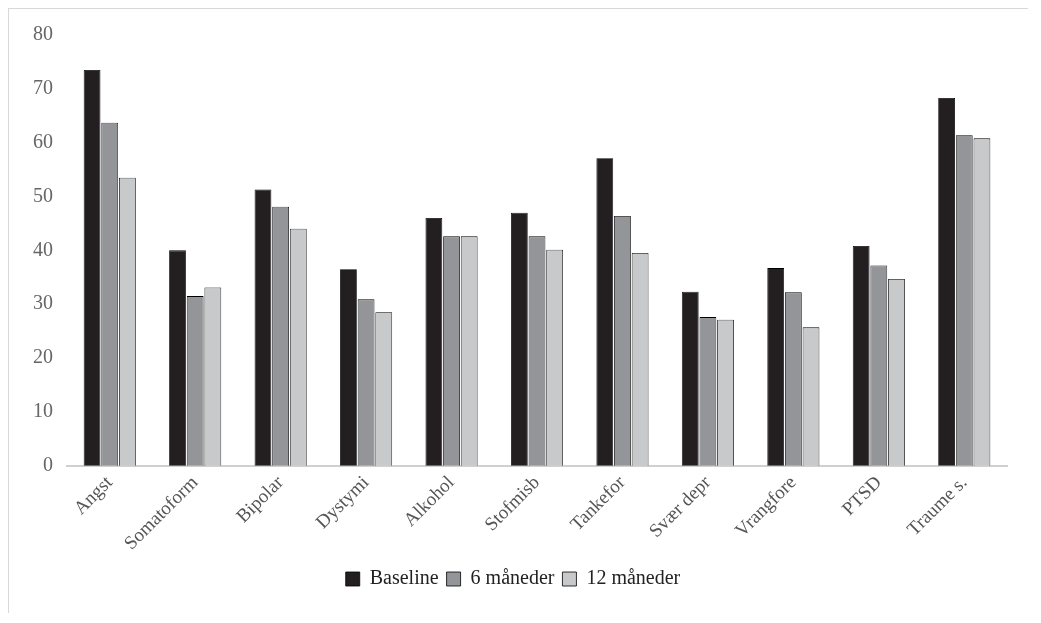 Image resolution: width=1041 pixels, height=623 pixels. Describe the element at coordinates (43, 302) in the screenshot. I see `y-tick-label: 30` at that location.